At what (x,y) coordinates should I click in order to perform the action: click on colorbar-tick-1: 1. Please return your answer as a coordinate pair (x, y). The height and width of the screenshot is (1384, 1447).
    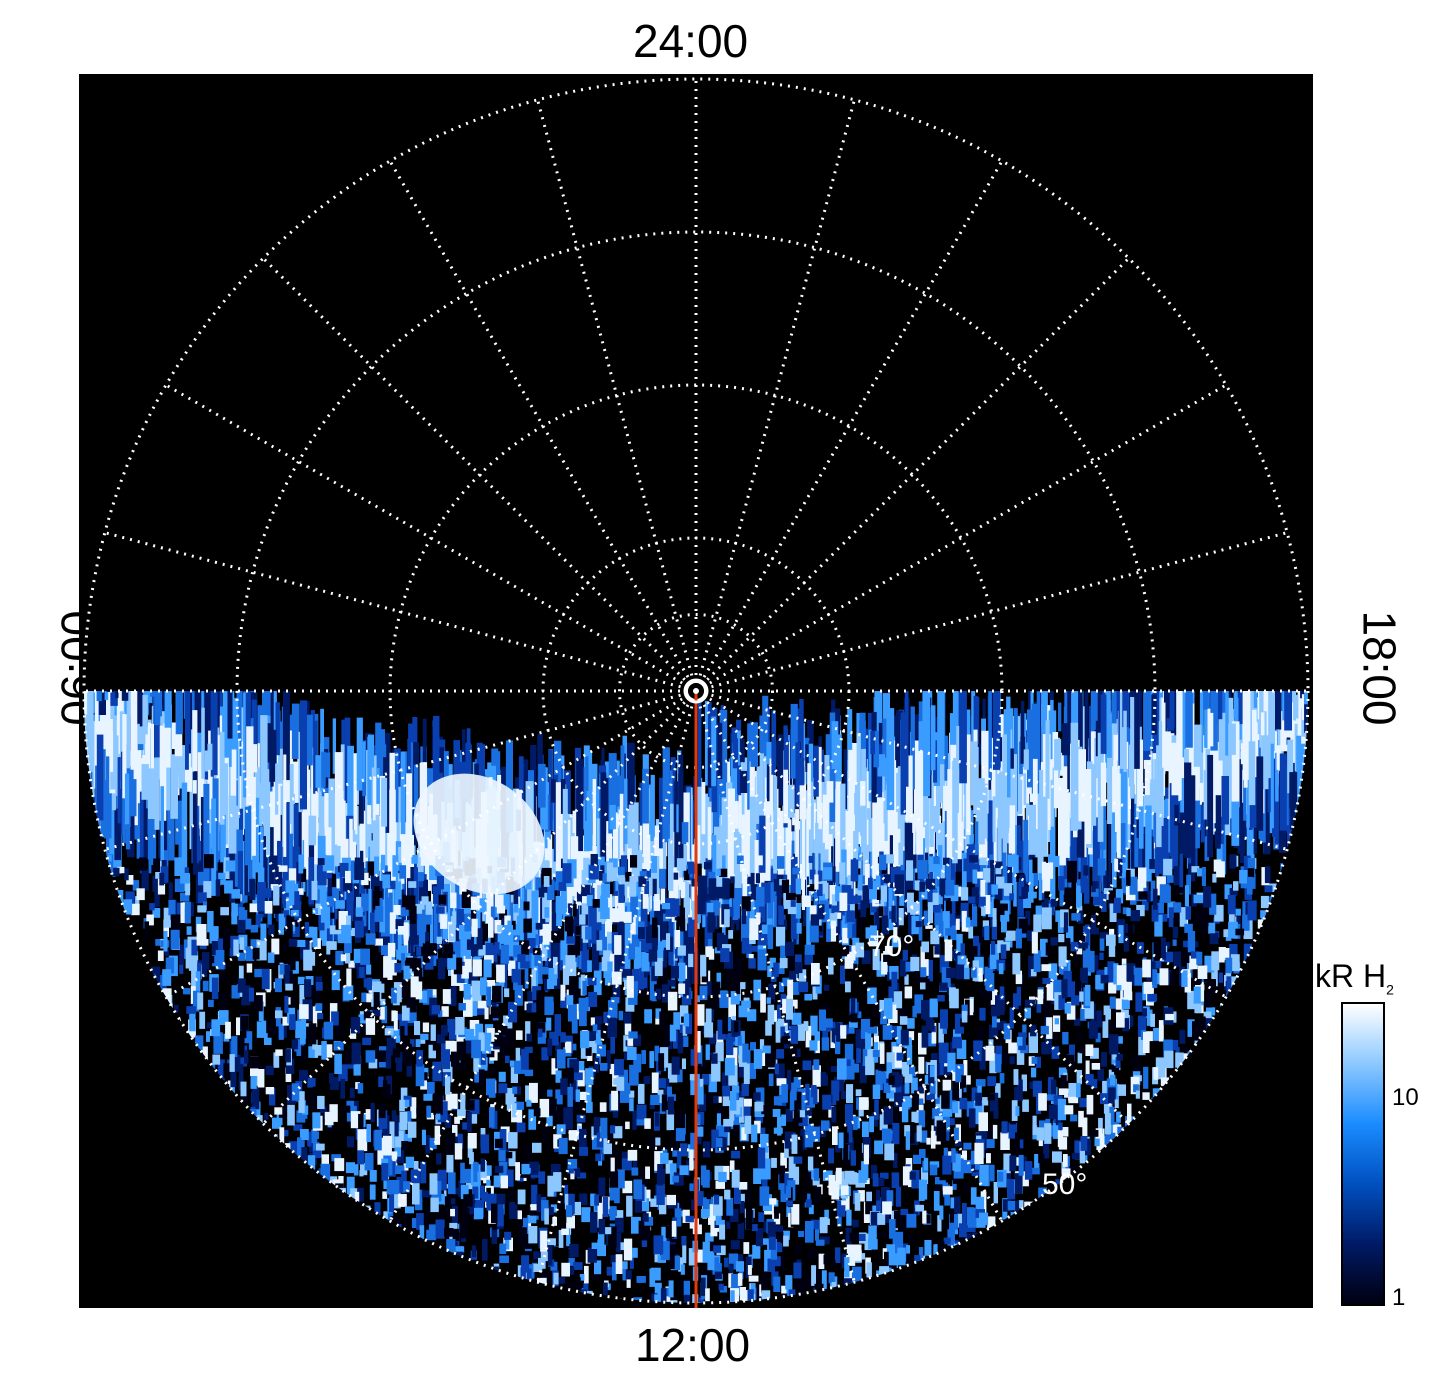
    Looking at the image, I should click on (1399, 1297).